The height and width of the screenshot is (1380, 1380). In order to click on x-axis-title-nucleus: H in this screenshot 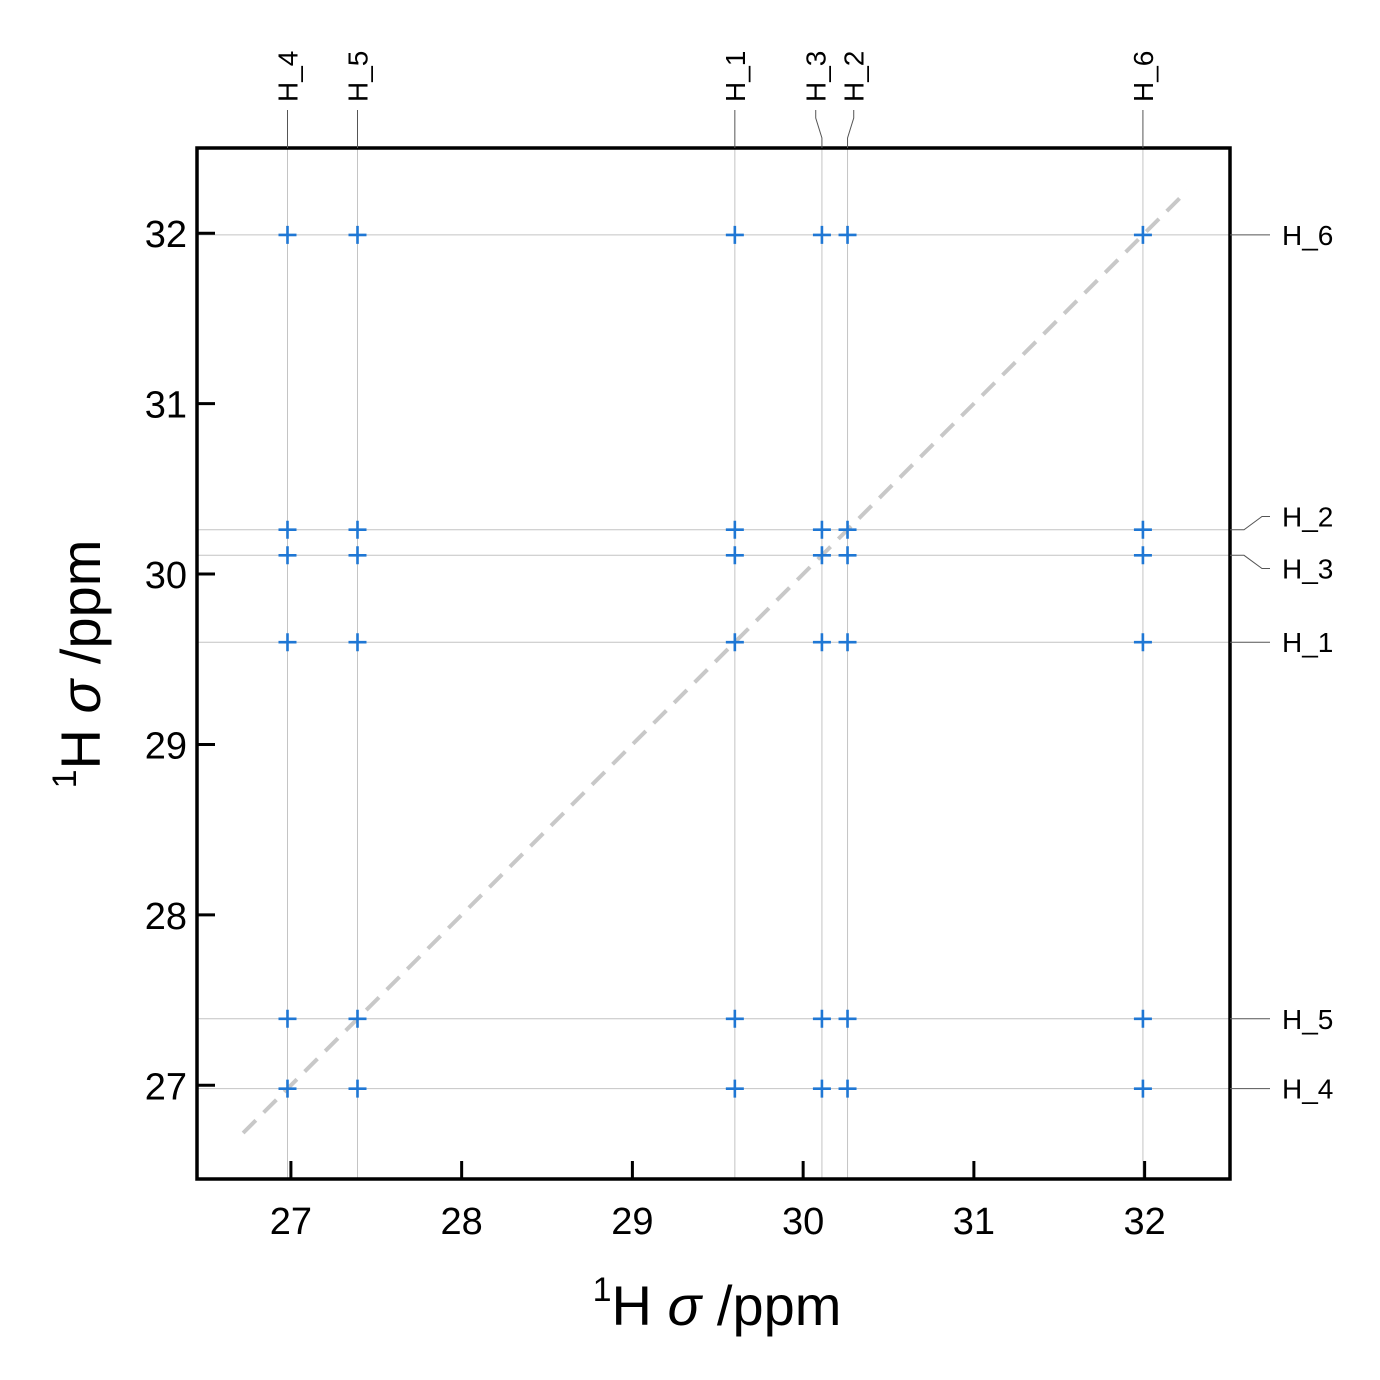, I will do `click(632, 1305)`.